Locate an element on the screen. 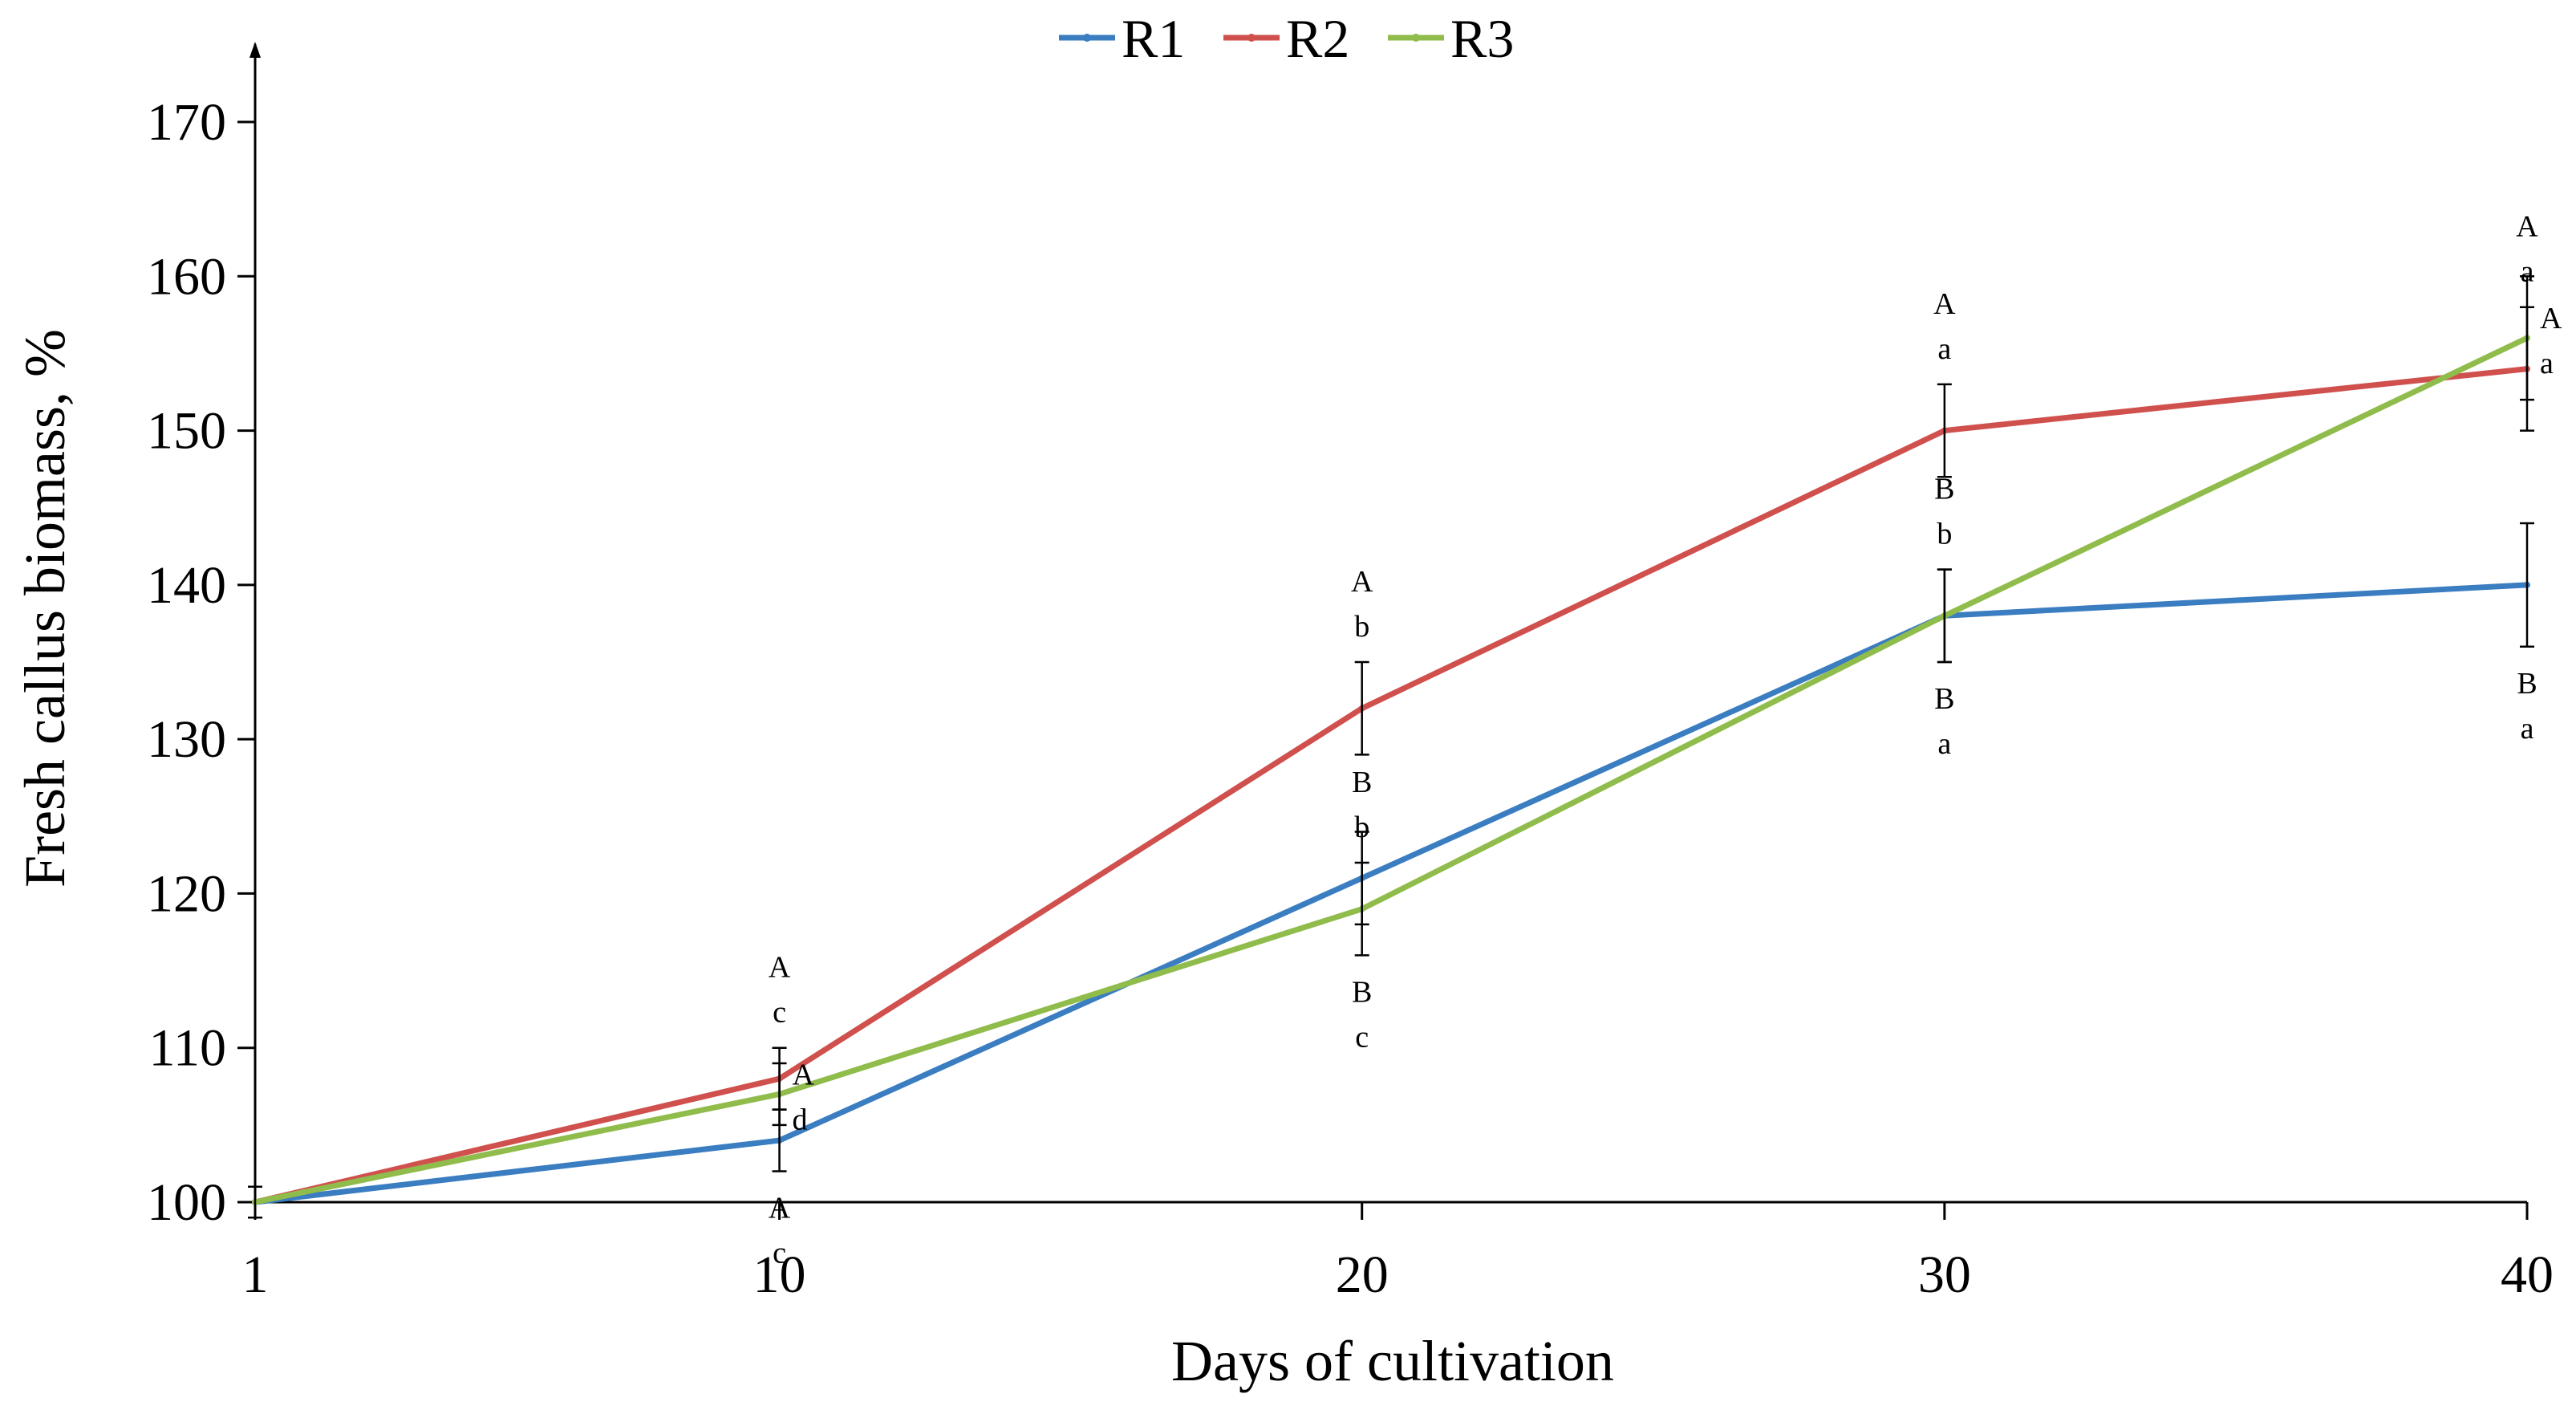 Image resolution: width=2576 pixels, height=1410 pixels. y-tick-label: 160 is located at coordinates (186, 276).